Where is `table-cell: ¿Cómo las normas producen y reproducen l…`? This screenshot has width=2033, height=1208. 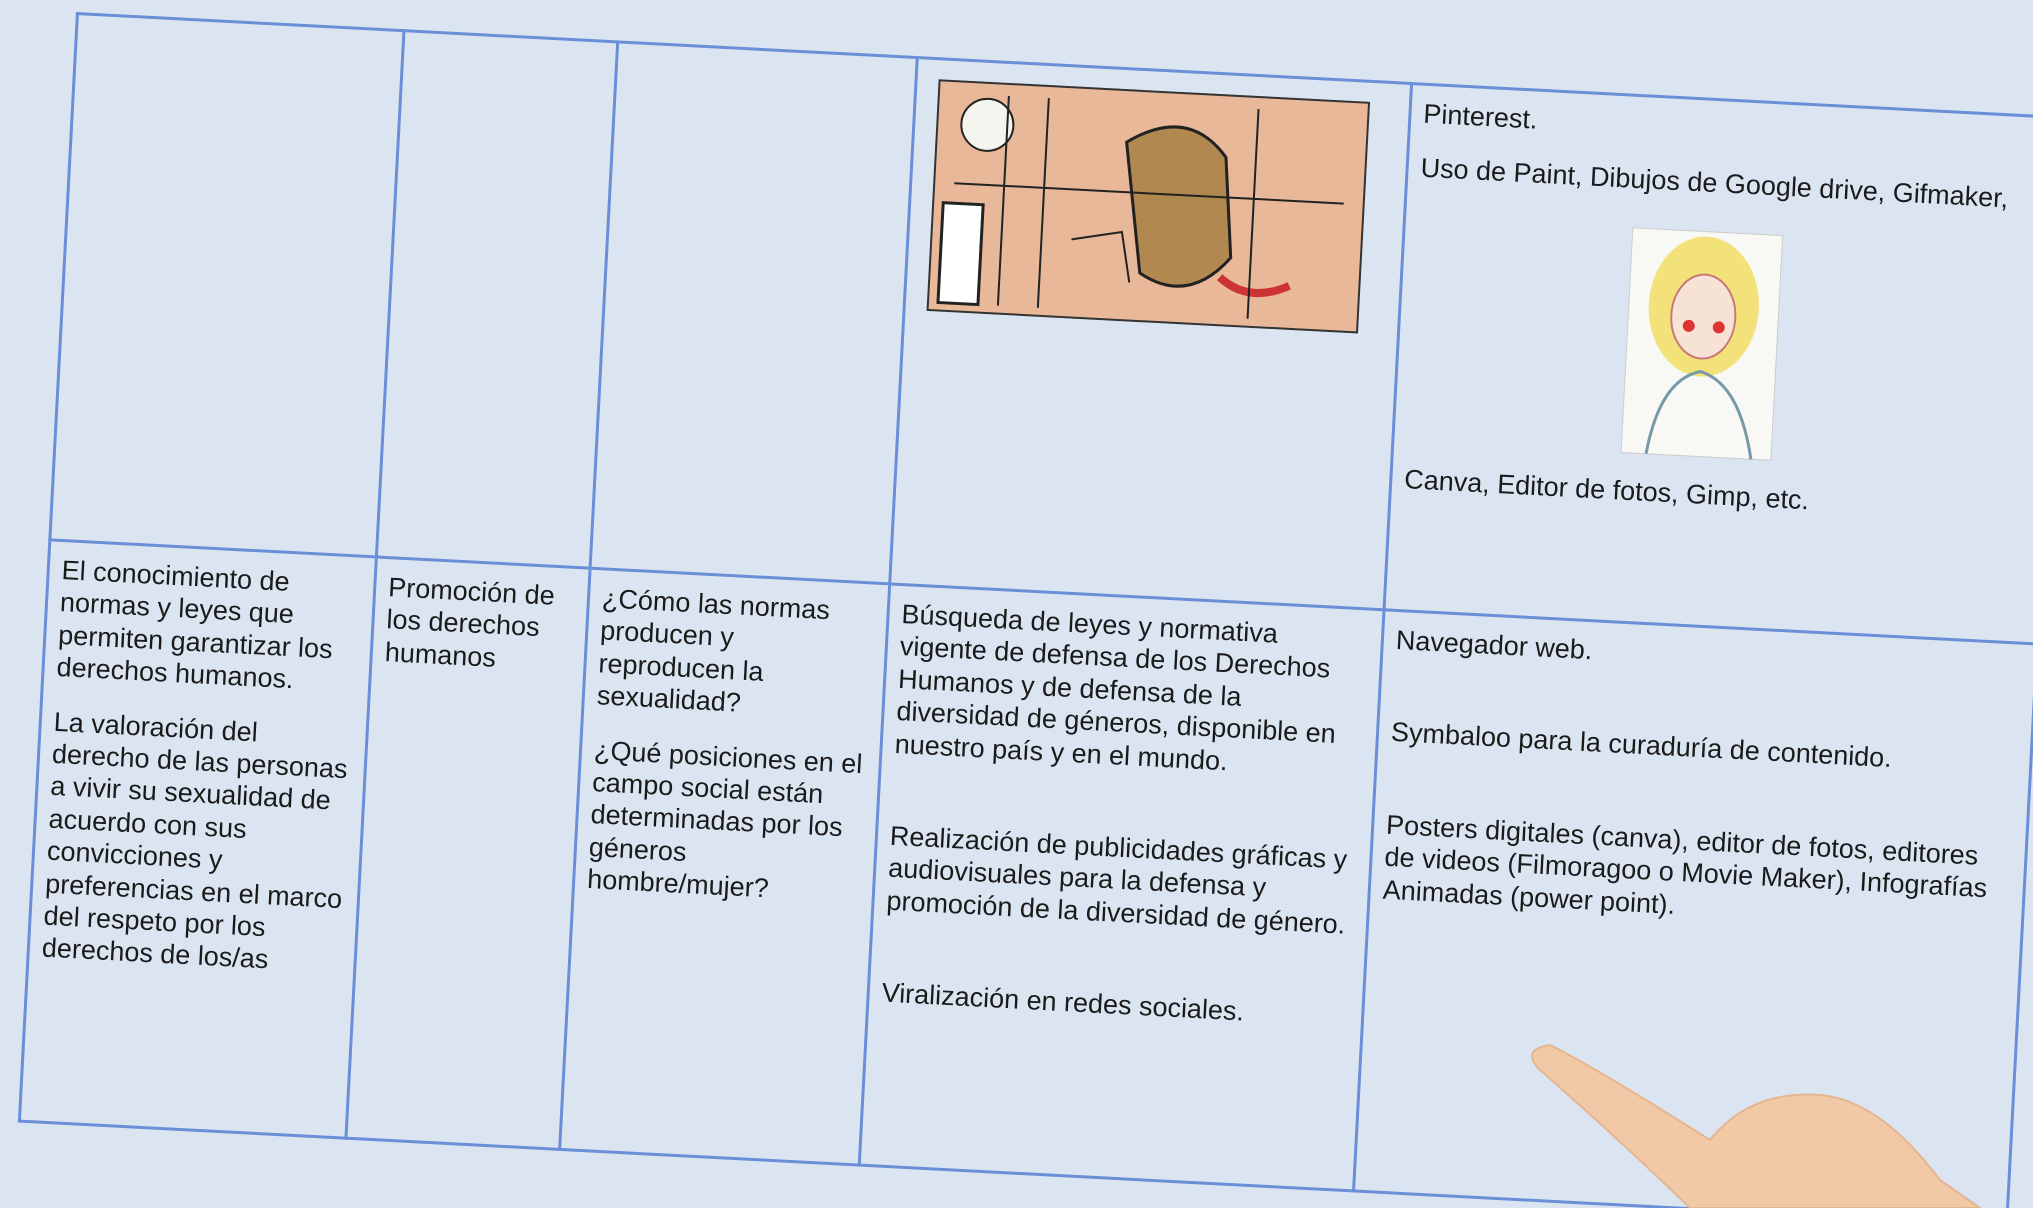
table-cell: ¿Cómo las normas producen y reproducen l… is located at coordinates (724, 867).